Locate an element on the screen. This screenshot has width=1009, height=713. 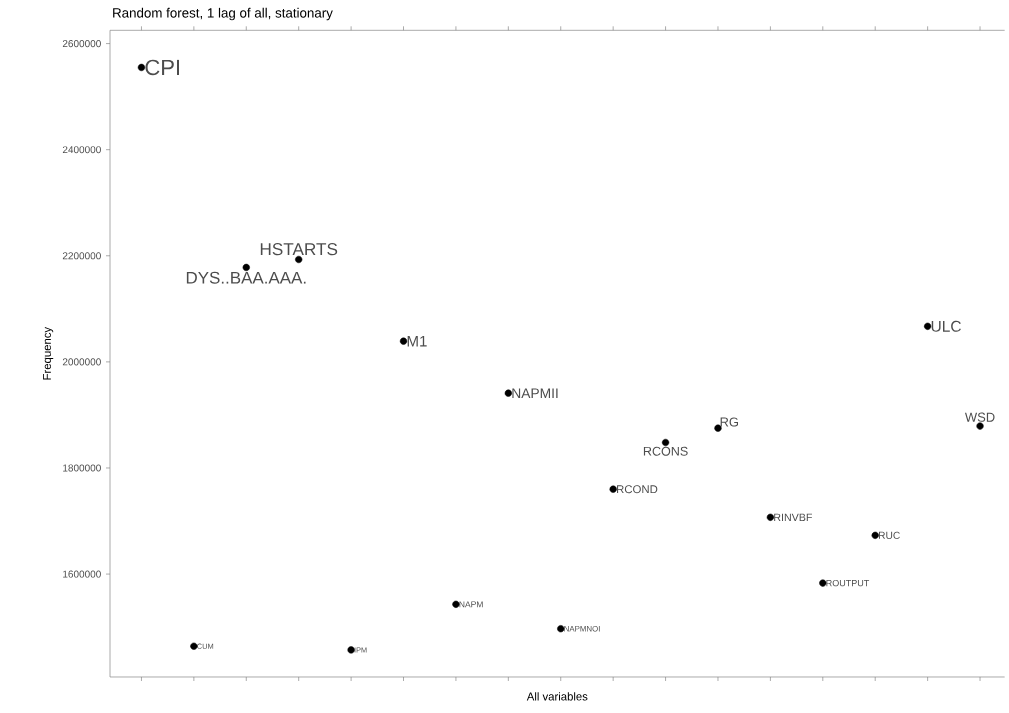
y-tick-label: 2600000 is located at coordinates (81, 44).